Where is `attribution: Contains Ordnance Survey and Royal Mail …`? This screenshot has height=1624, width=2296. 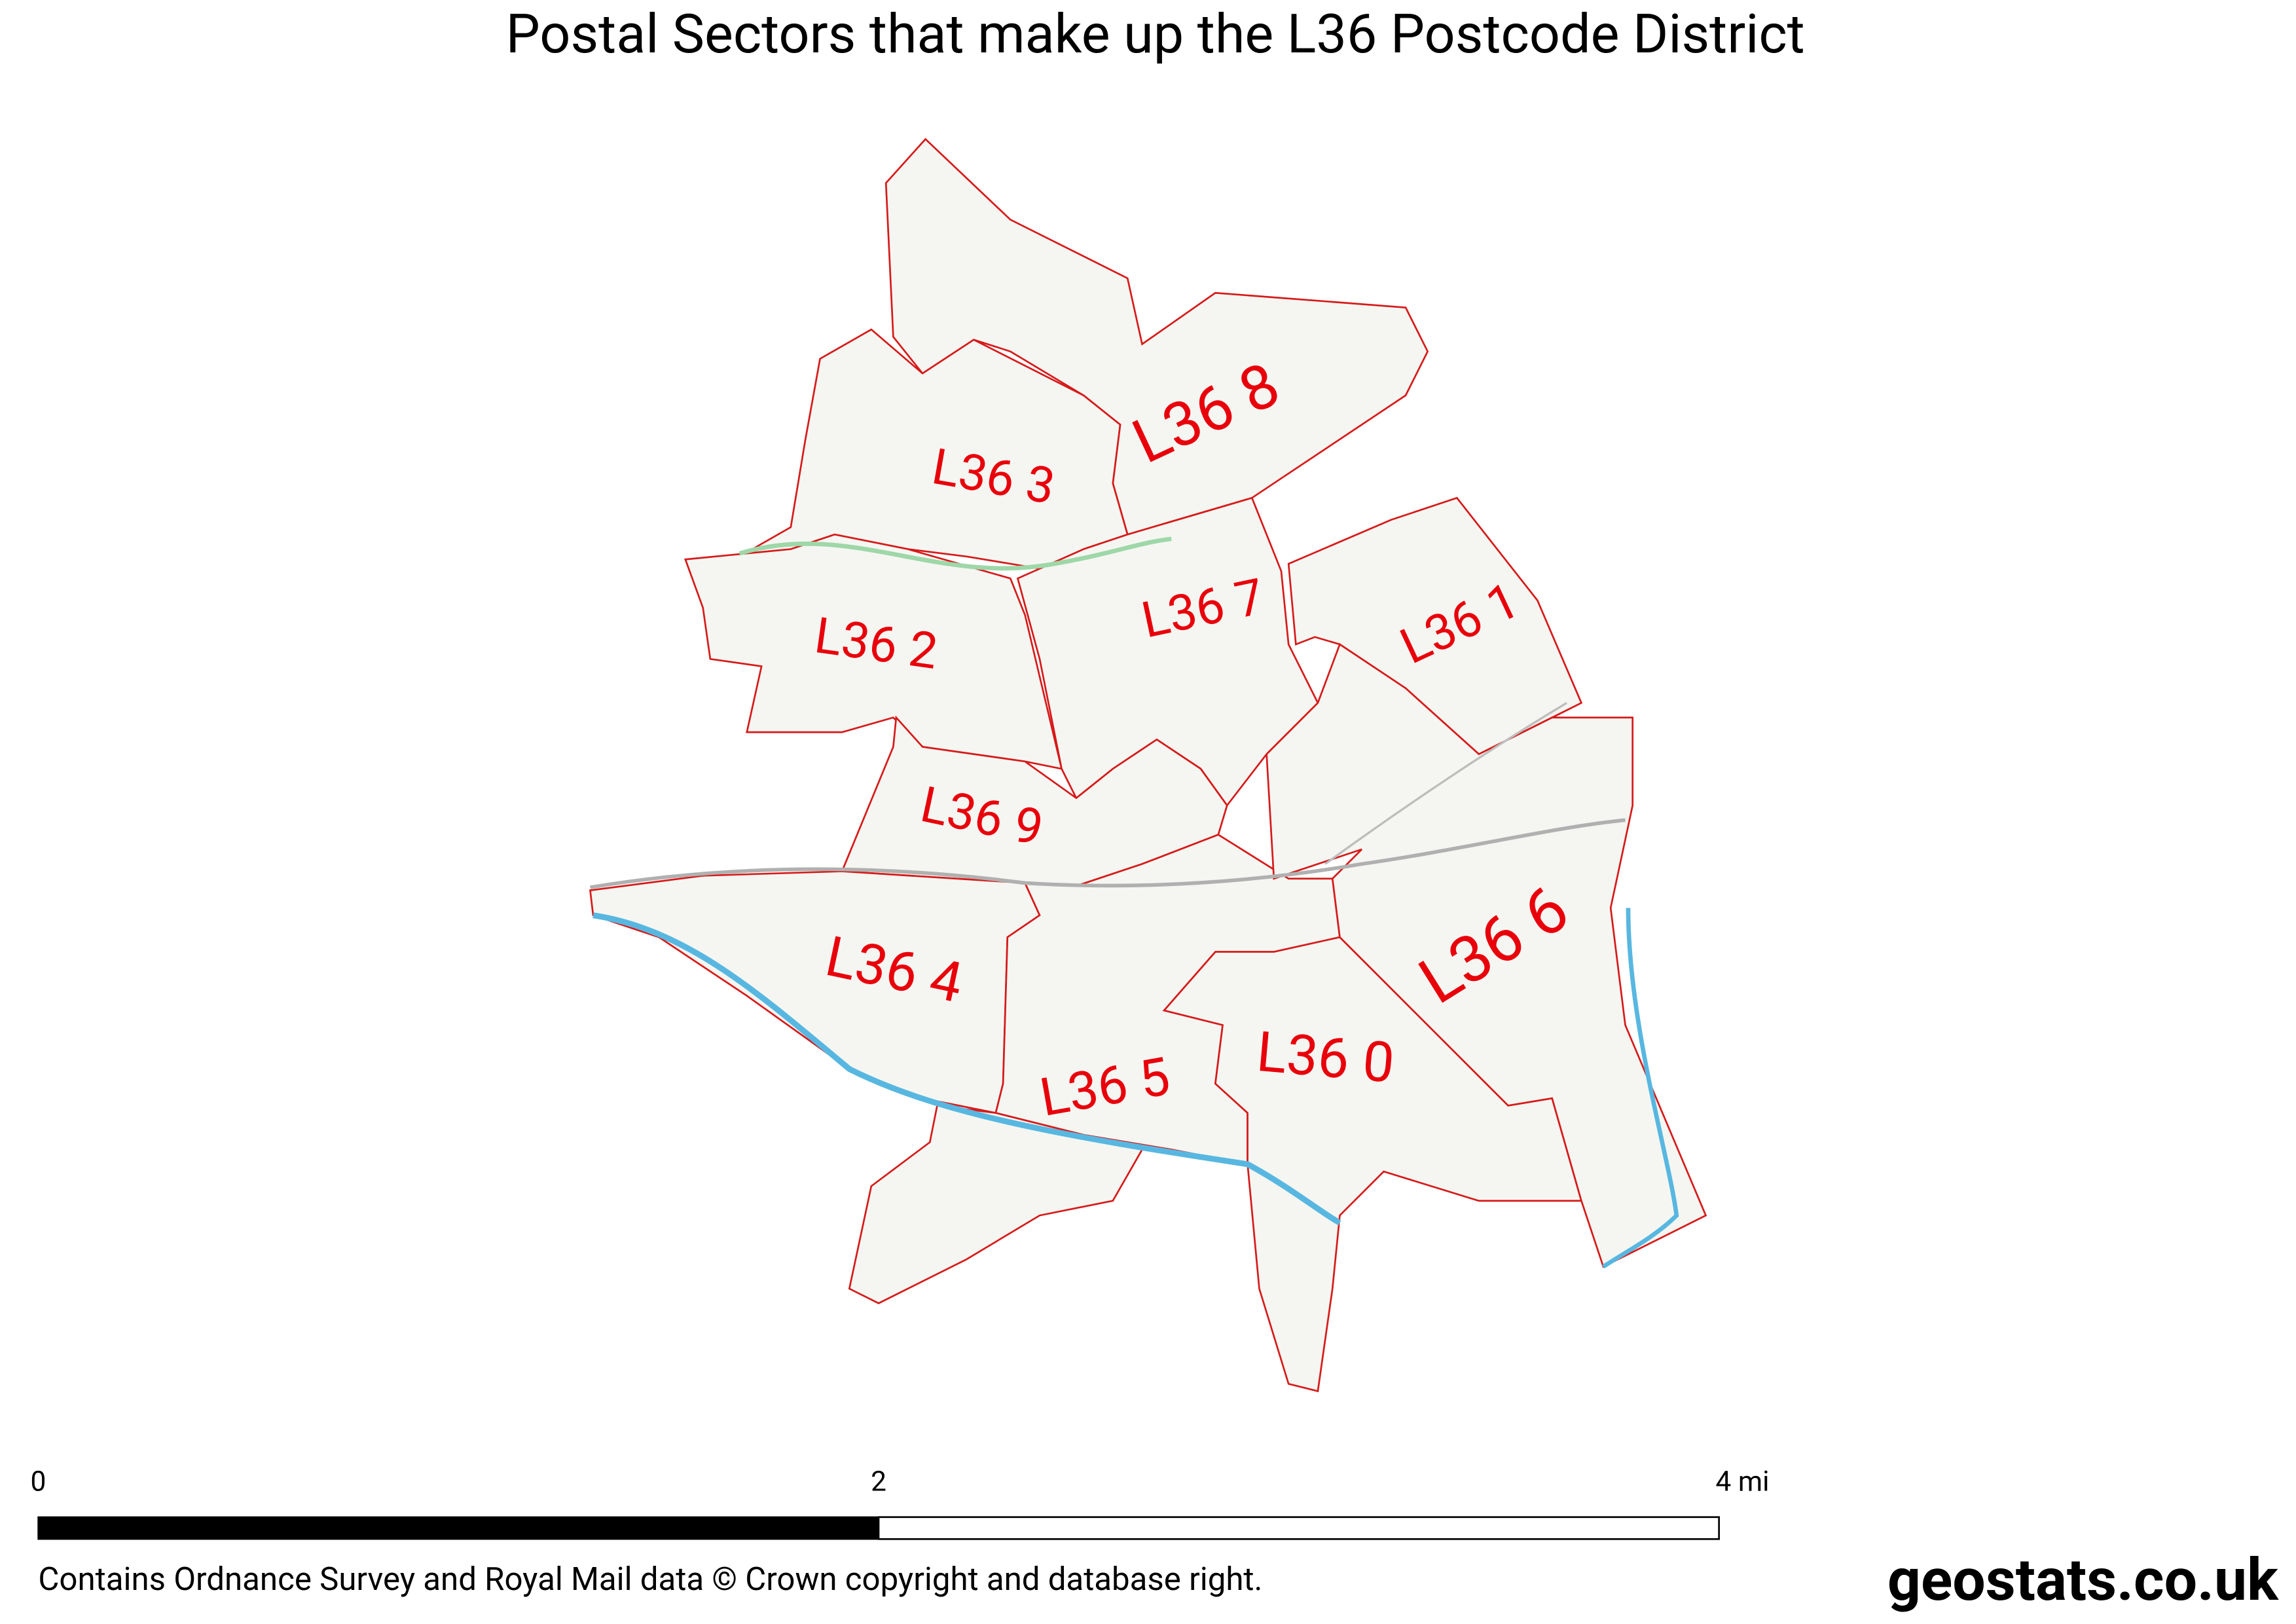
attribution: Contains Ordnance Survey and Royal Mail … is located at coordinates (650, 1579).